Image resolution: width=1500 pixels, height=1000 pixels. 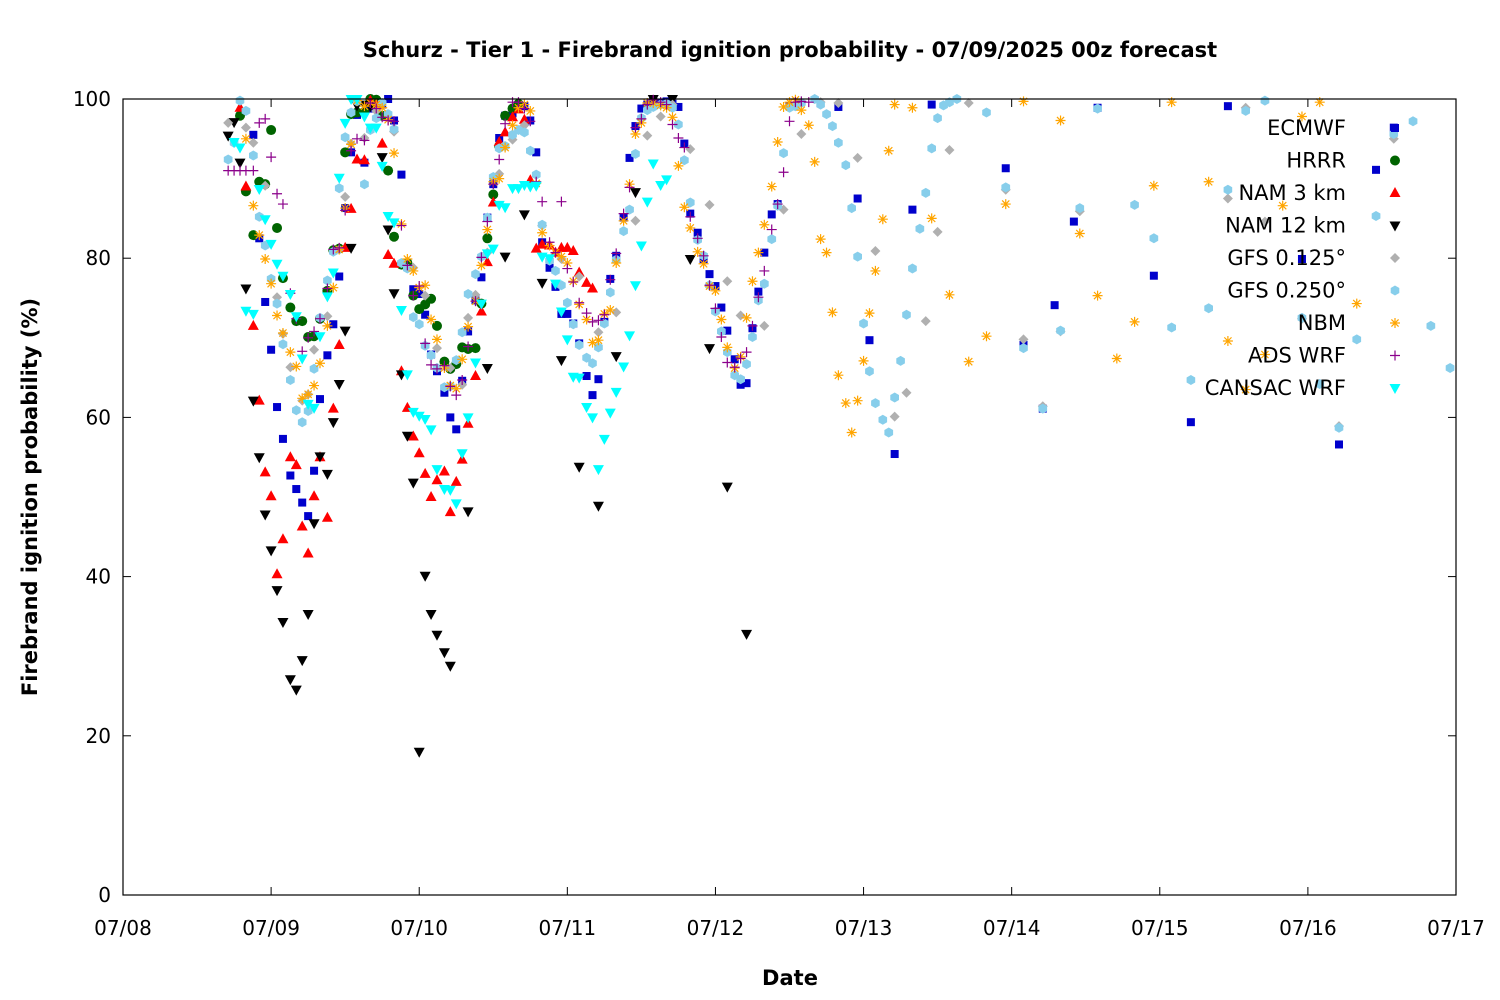 What do you see at coordinates (1160, 928) in the screenshot?
I see `x-tick-label: 07/15` at bounding box center [1160, 928].